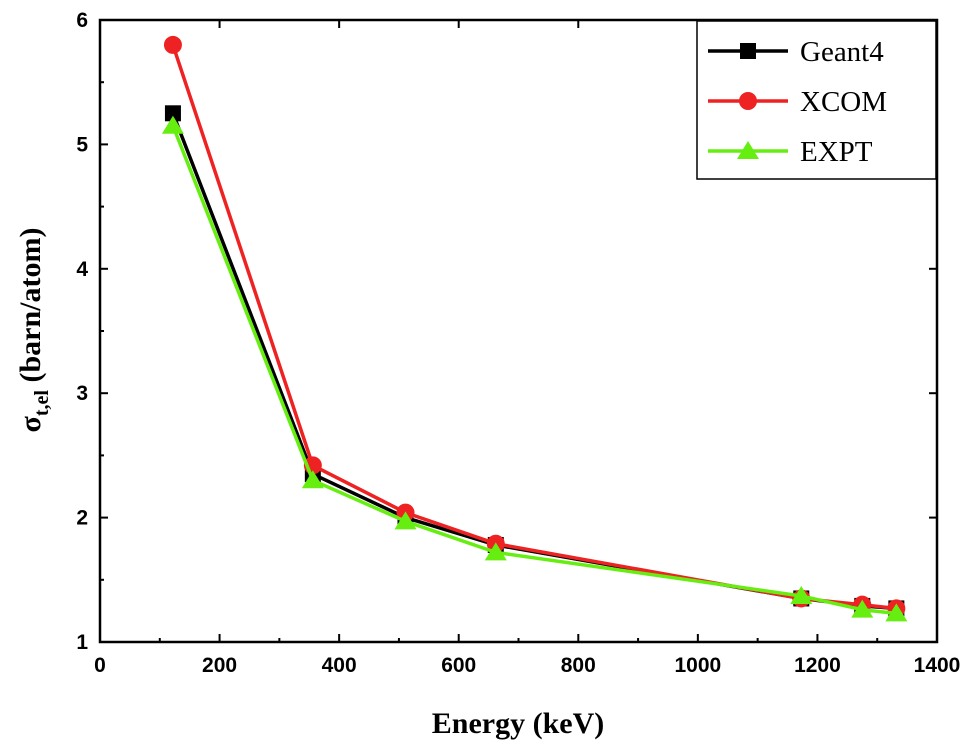 The height and width of the screenshot is (749, 969). Describe the element at coordinates (219, 665) in the screenshot. I see `x-tick-label: 200` at that location.